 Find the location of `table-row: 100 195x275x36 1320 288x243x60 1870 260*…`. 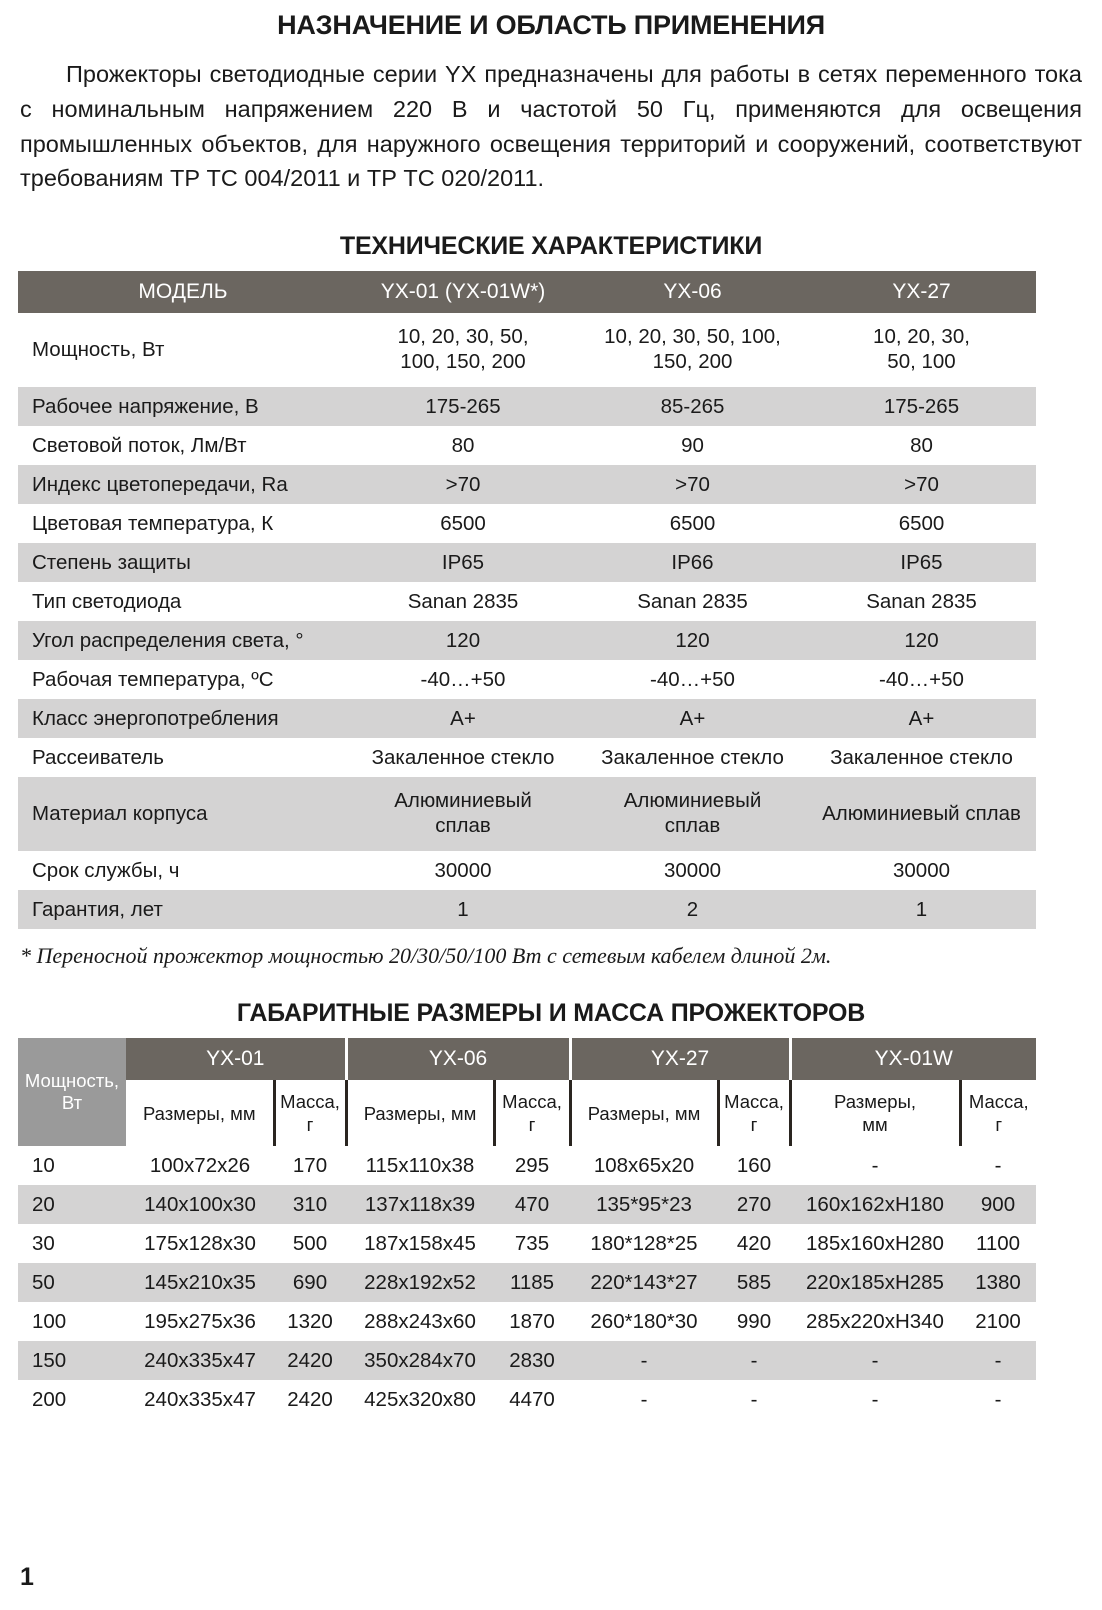

table-row: 100 195x275x36 1320 288x243x60 1870 260*… is located at coordinates (527, 1322).